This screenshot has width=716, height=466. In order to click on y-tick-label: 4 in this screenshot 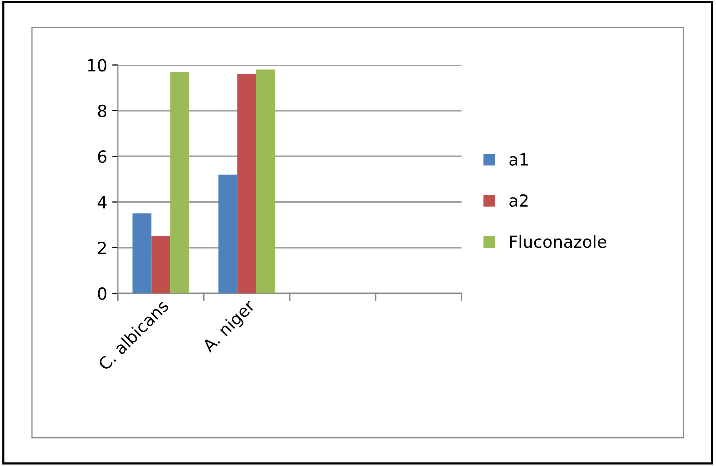, I will do `click(102, 202)`.